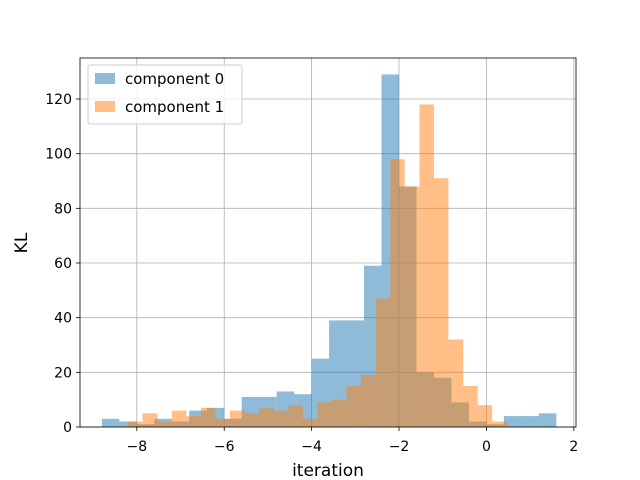 This screenshot has height=480, width=640. I want to click on y-tick-label: 120, so click(58, 100).